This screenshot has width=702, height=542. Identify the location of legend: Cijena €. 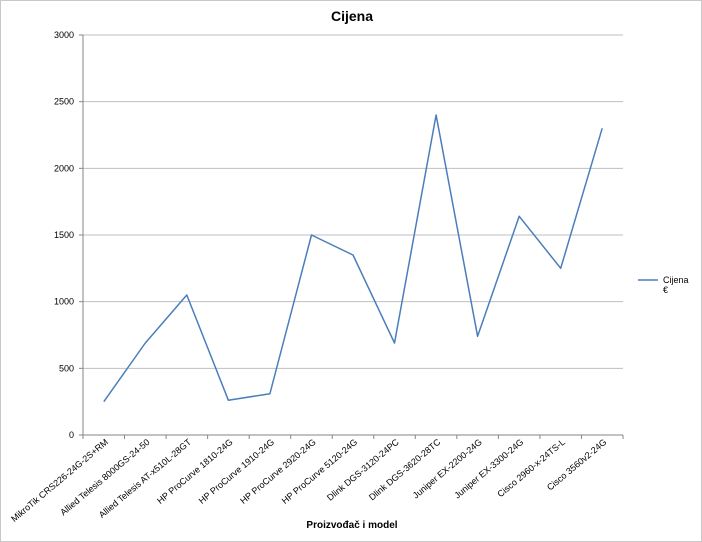
(663, 285).